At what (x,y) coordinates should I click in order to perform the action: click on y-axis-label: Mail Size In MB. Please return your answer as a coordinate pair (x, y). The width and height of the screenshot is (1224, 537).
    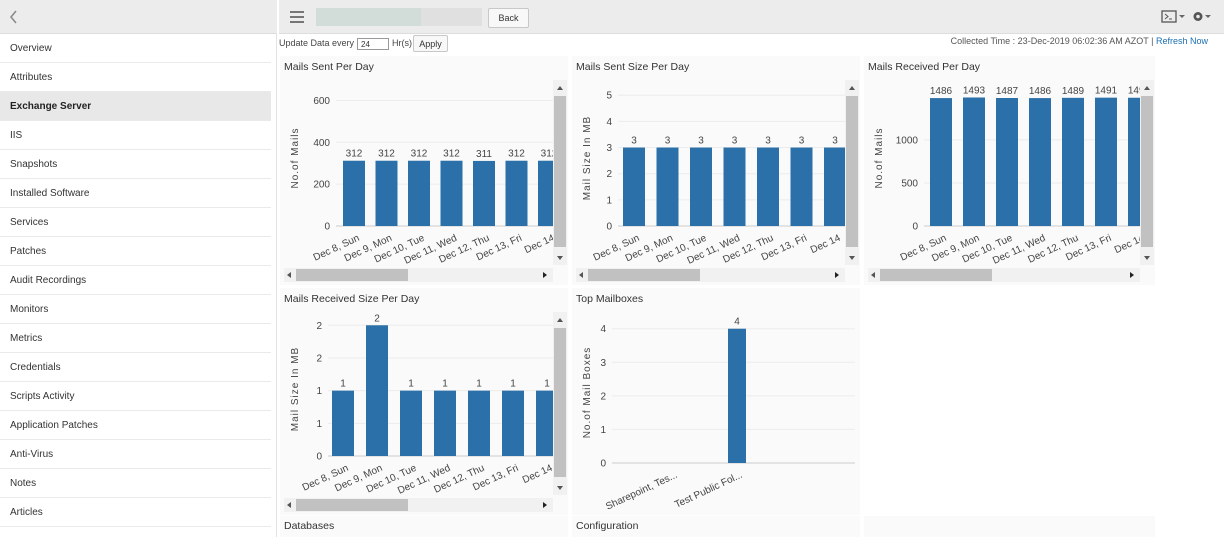
    Looking at the image, I should click on (295, 389).